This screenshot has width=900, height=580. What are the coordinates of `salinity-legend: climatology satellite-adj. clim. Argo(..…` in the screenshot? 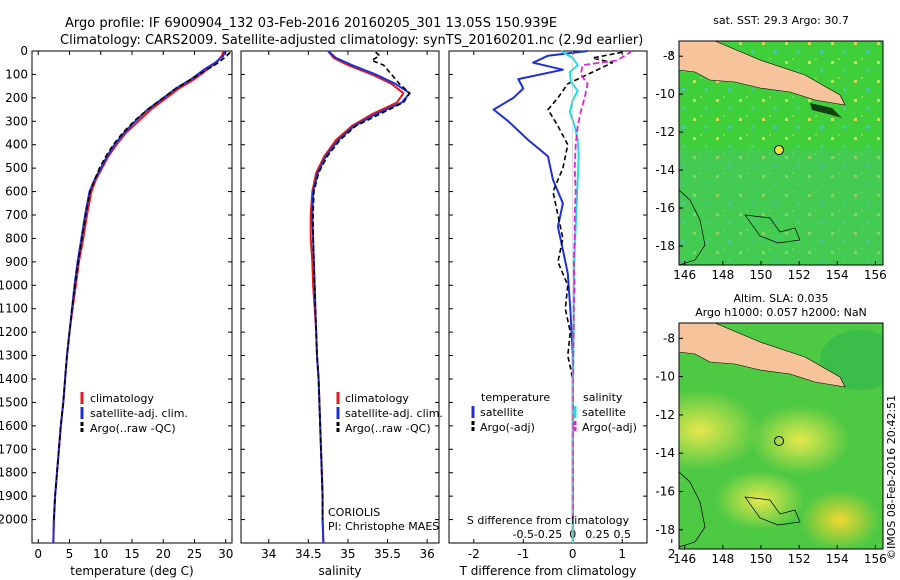 It's located at (389, 413).